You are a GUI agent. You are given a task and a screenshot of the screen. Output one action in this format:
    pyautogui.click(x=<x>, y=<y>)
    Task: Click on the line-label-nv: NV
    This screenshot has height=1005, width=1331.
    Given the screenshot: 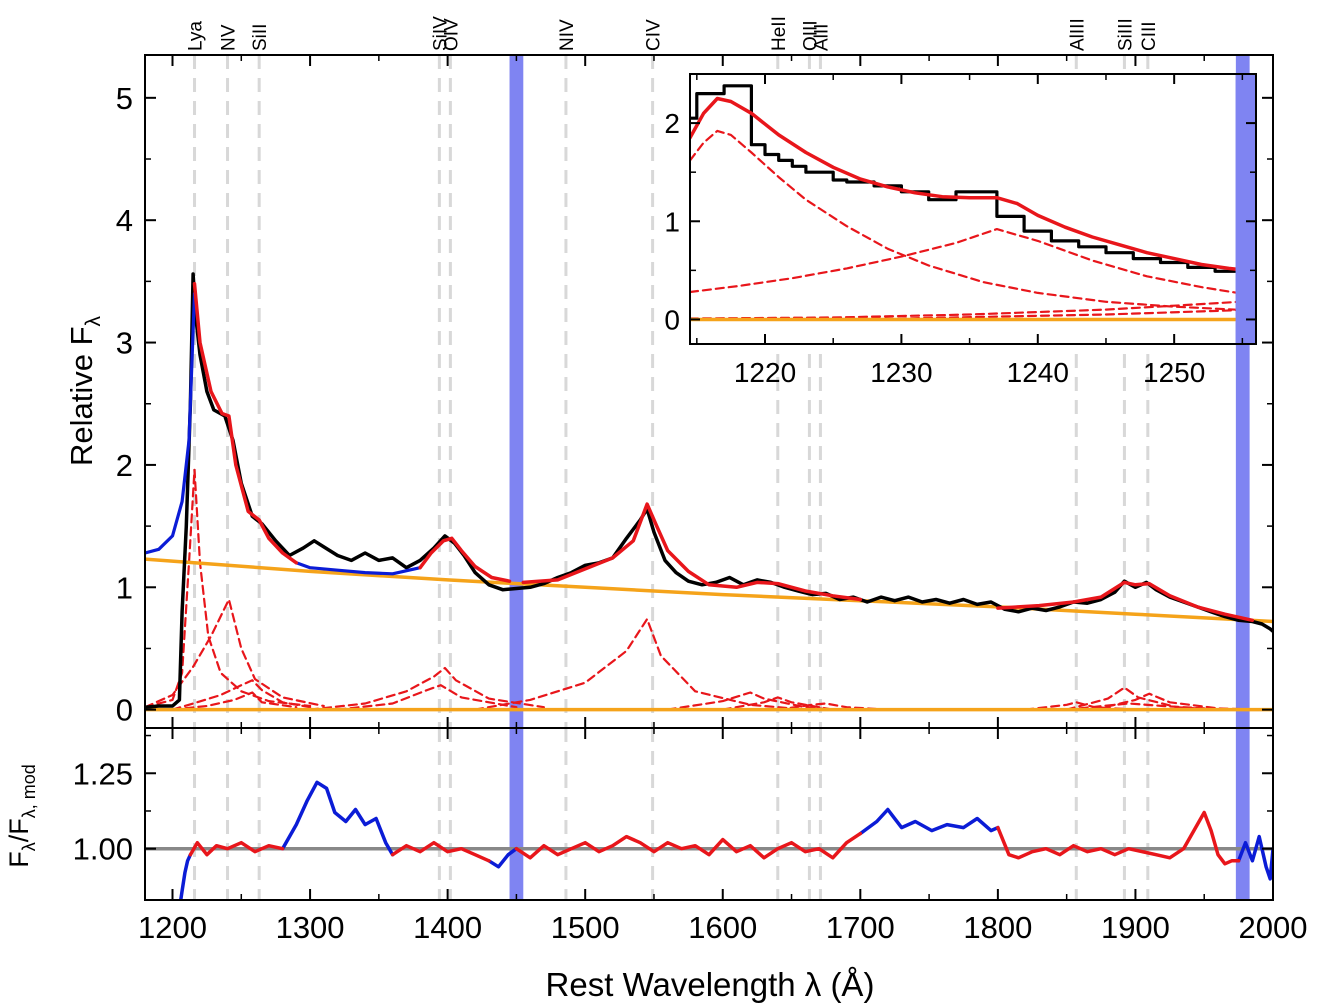 What is the action you would take?
    pyautogui.click(x=229, y=37)
    